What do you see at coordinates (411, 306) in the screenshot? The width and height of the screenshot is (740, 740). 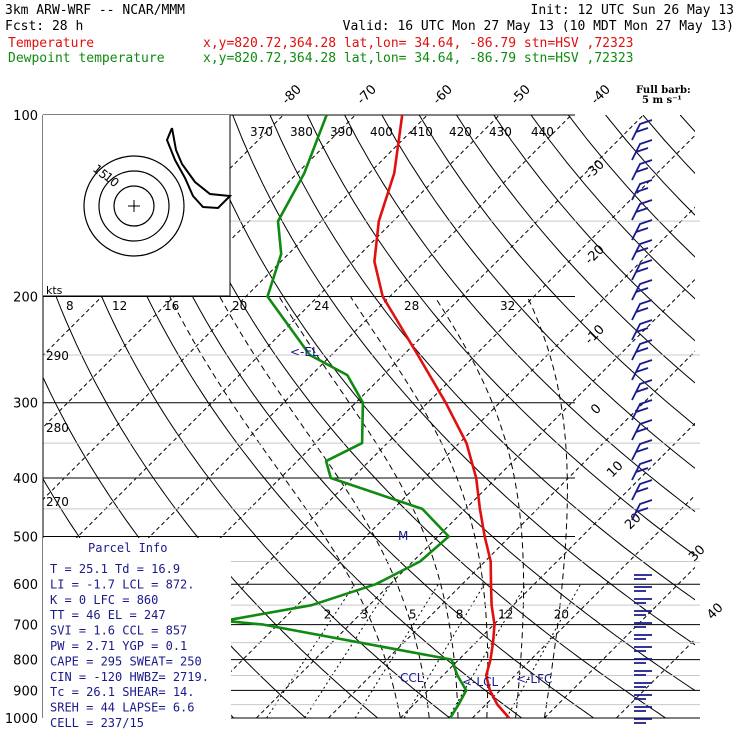 I see `hodograph-axis-label: 28` at bounding box center [411, 306].